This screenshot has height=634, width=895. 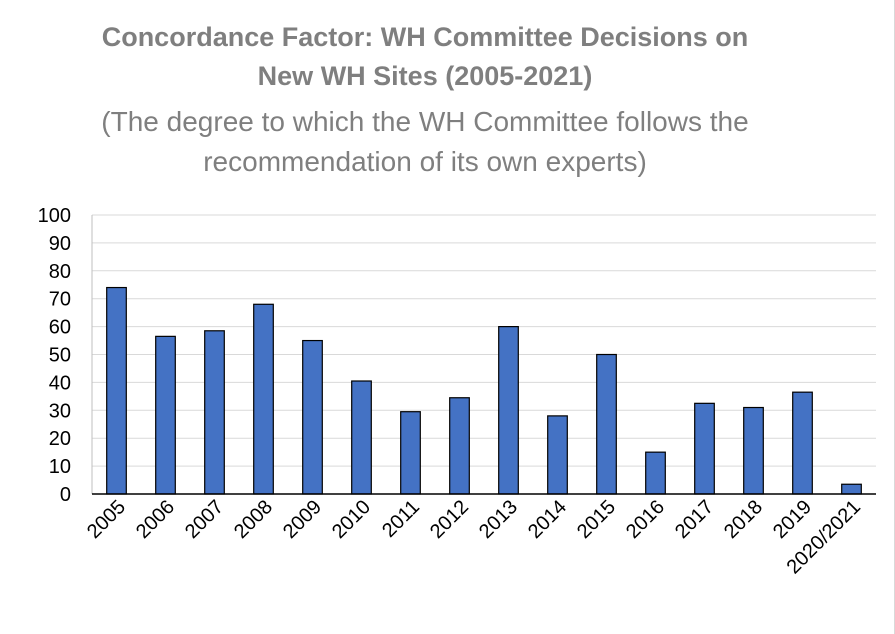 I want to click on chart-subtitle-line-2: recommendation of its own experts), so click(x=425, y=161).